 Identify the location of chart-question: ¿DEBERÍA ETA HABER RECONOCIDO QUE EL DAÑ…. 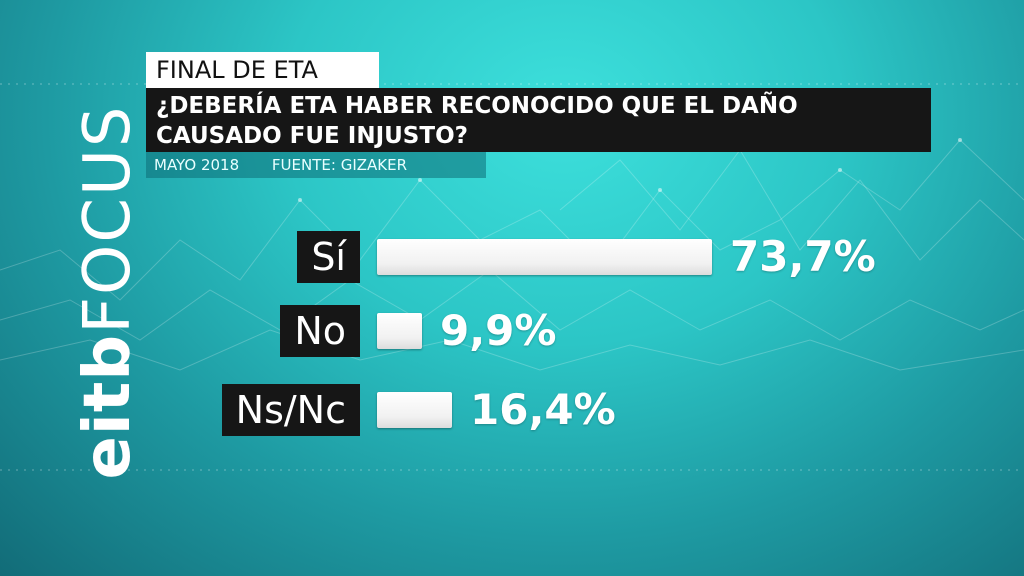
(538, 120).